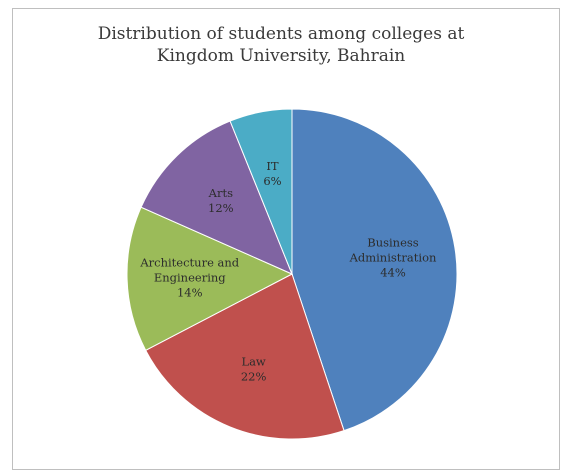 Image resolution: width=568 pixels, height=473 pixels. What do you see at coordinates (281, 56) in the screenshot?
I see `chart-title-line-2: Kingdom University, Bahrain` at bounding box center [281, 56].